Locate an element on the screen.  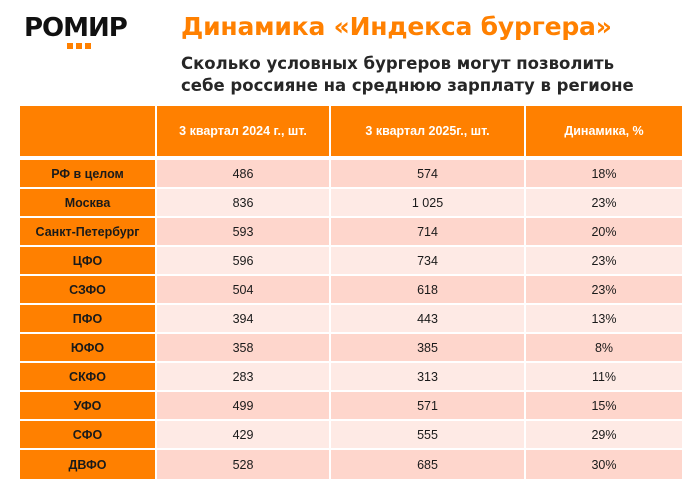
q3-2024-cell: 593 is located at coordinates (244, 232).